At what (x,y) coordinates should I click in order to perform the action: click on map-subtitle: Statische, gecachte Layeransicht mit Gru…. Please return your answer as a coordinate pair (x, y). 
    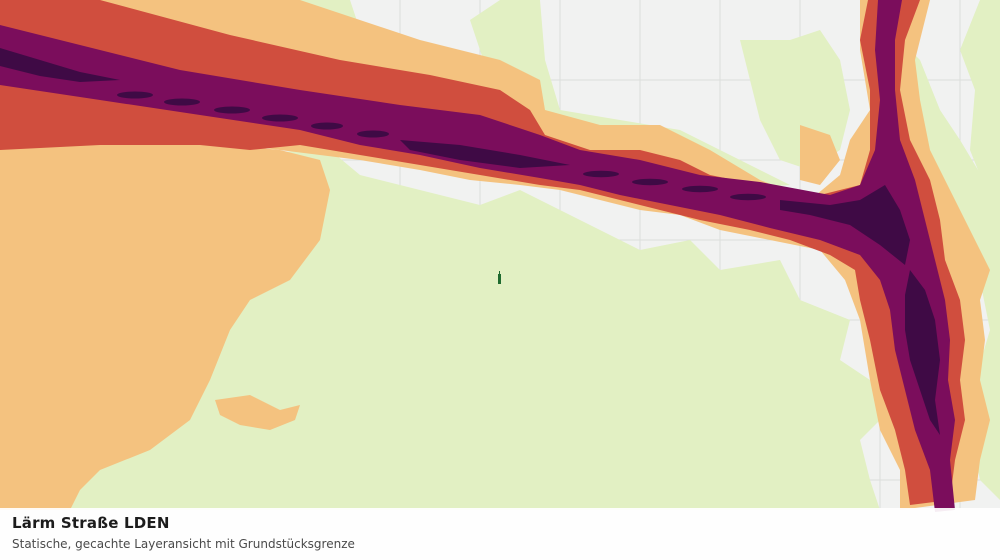
    Looking at the image, I should click on (183, 544).